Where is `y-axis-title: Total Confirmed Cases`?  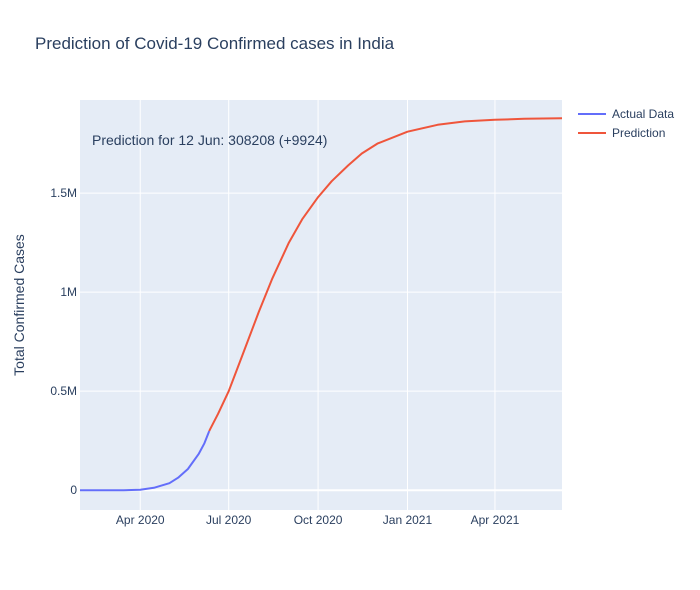
y-axis-title: Total Confirmed Cases is located at coordinates (19, 305).